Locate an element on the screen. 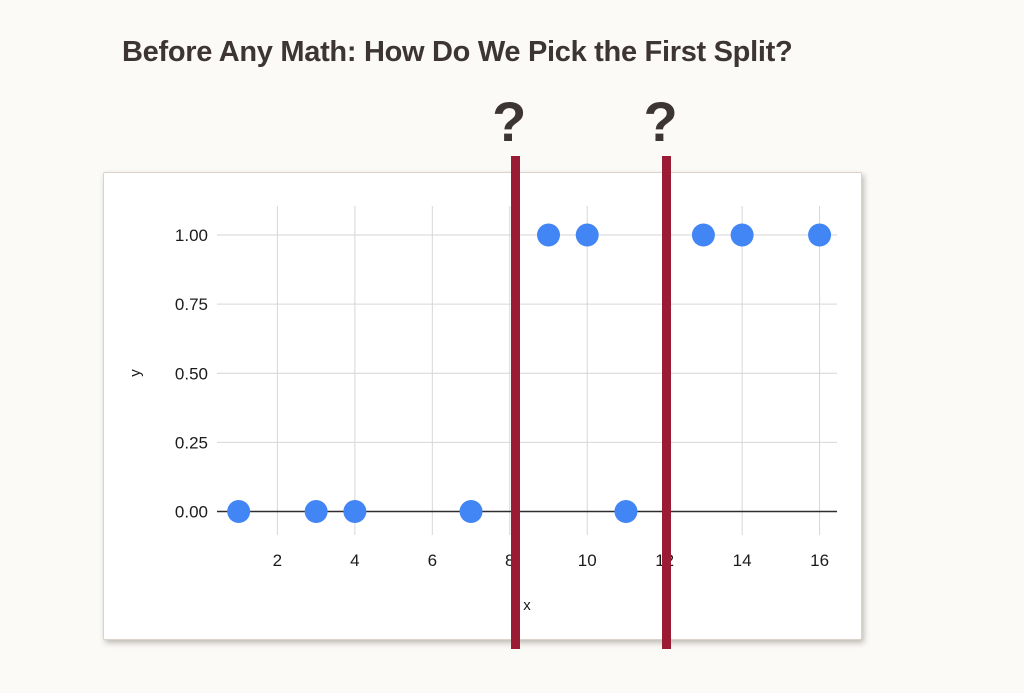 The image size is (1024, 693). y-tick-label: 0.00 is located at coordinates (191, 512).